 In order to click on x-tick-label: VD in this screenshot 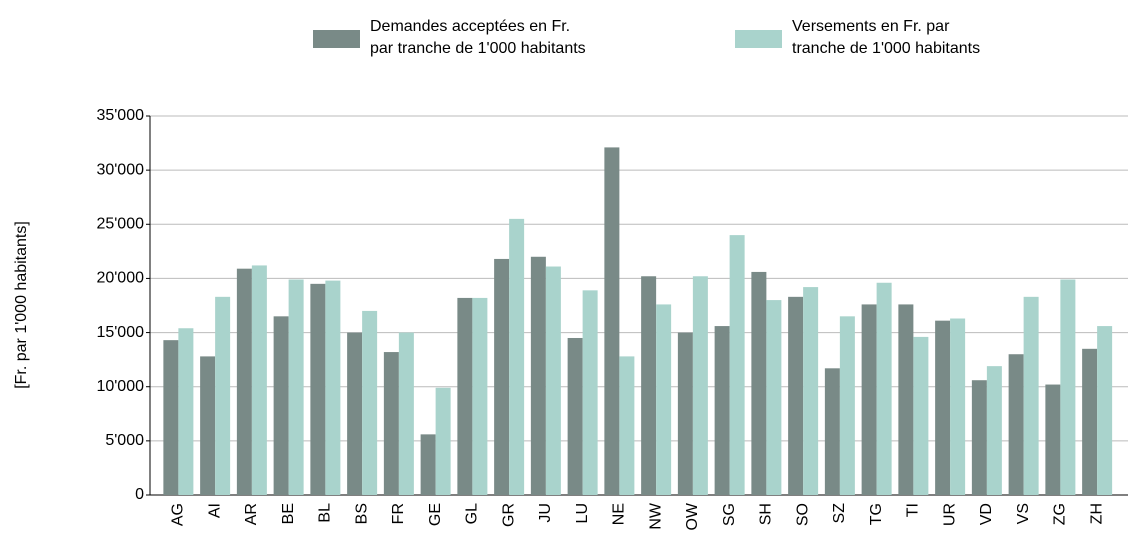, I will do `click(986, 514)`.